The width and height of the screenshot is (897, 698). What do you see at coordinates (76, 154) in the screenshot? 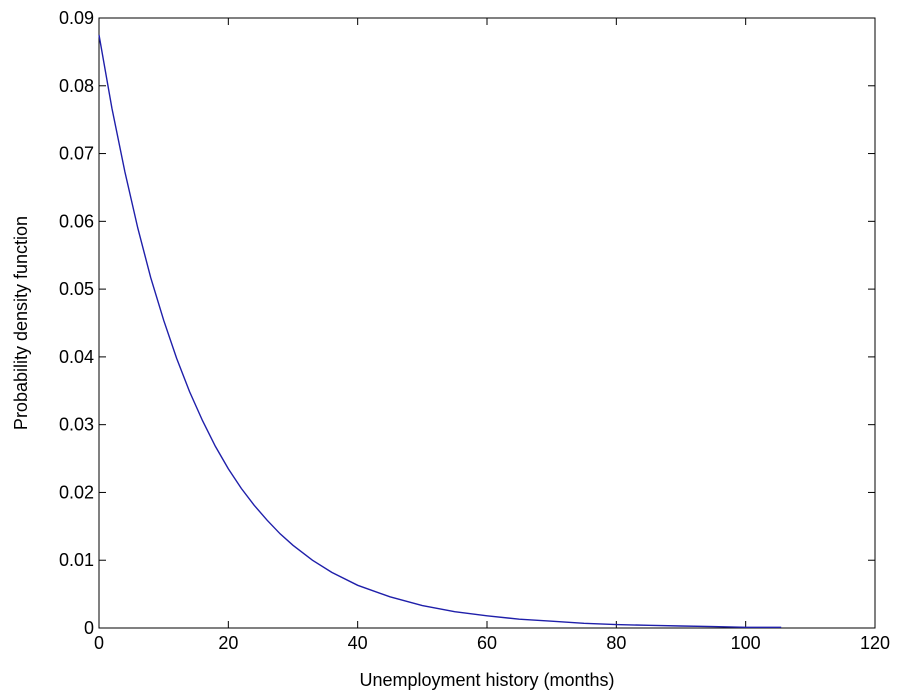
I see `y-tick-label: 0.07` at bounding box center [76, 154].